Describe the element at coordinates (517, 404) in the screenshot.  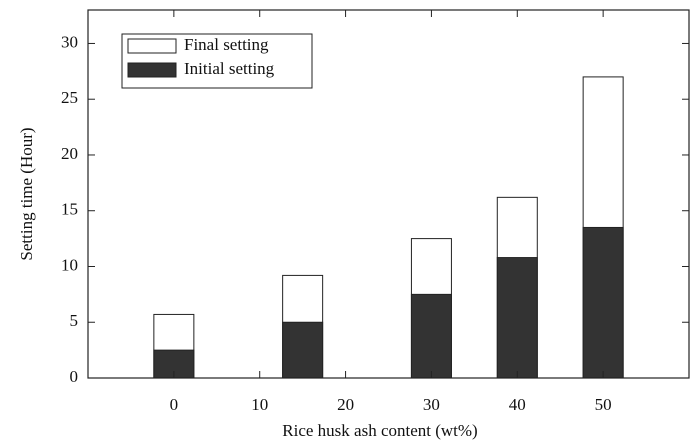
I see `x-tick-label: 40` at that location.